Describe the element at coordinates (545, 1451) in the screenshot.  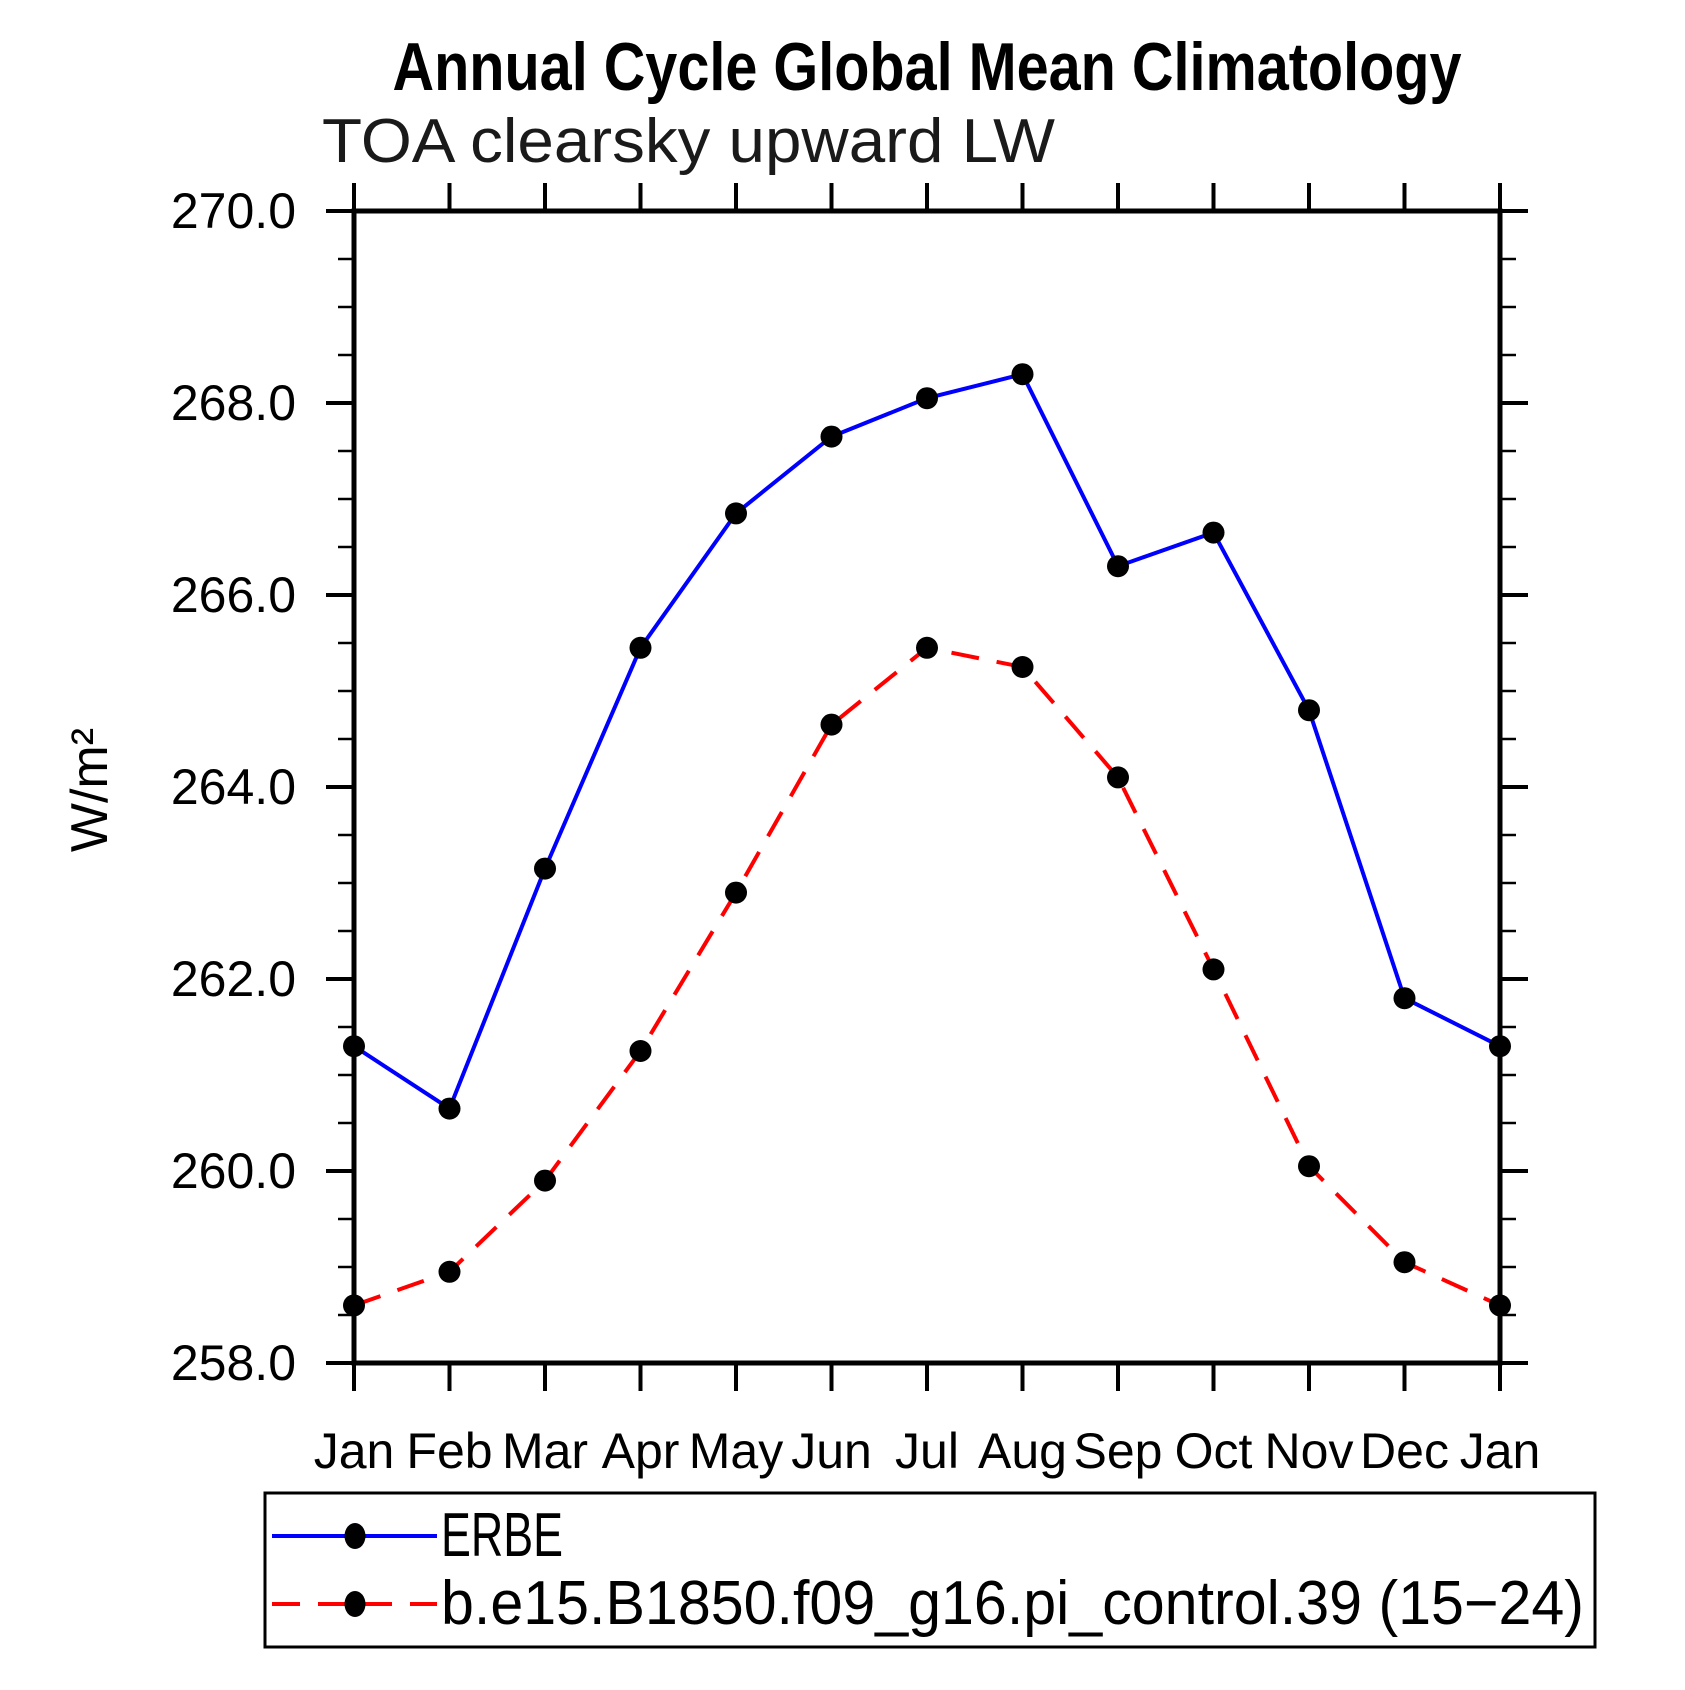
I see `x-axis-tick-label: Mar` at that location.